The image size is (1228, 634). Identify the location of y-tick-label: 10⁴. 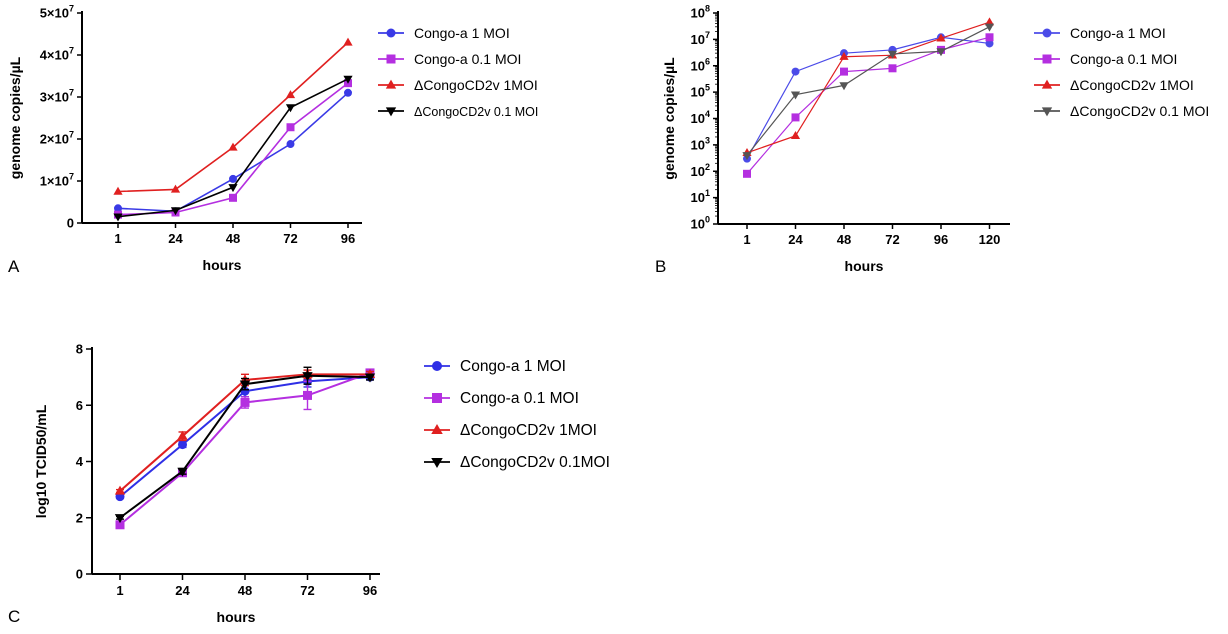
(700, 117).